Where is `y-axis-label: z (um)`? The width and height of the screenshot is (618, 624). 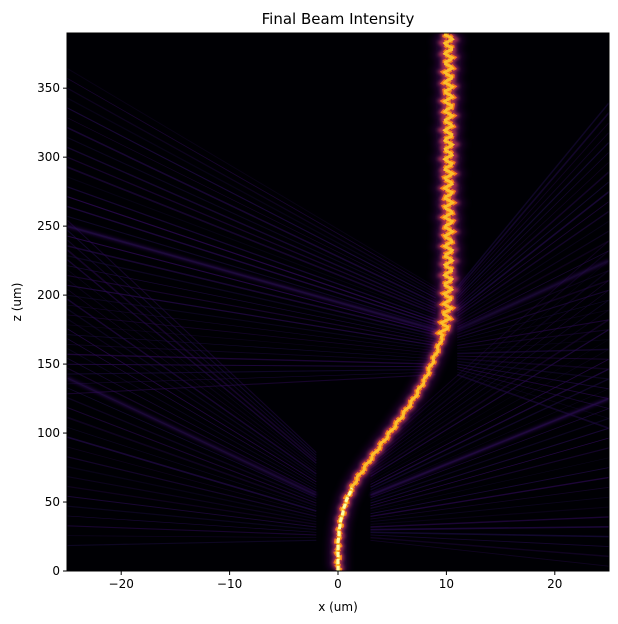
y-axis-label: z (um) is located at coordinates (17, 302).